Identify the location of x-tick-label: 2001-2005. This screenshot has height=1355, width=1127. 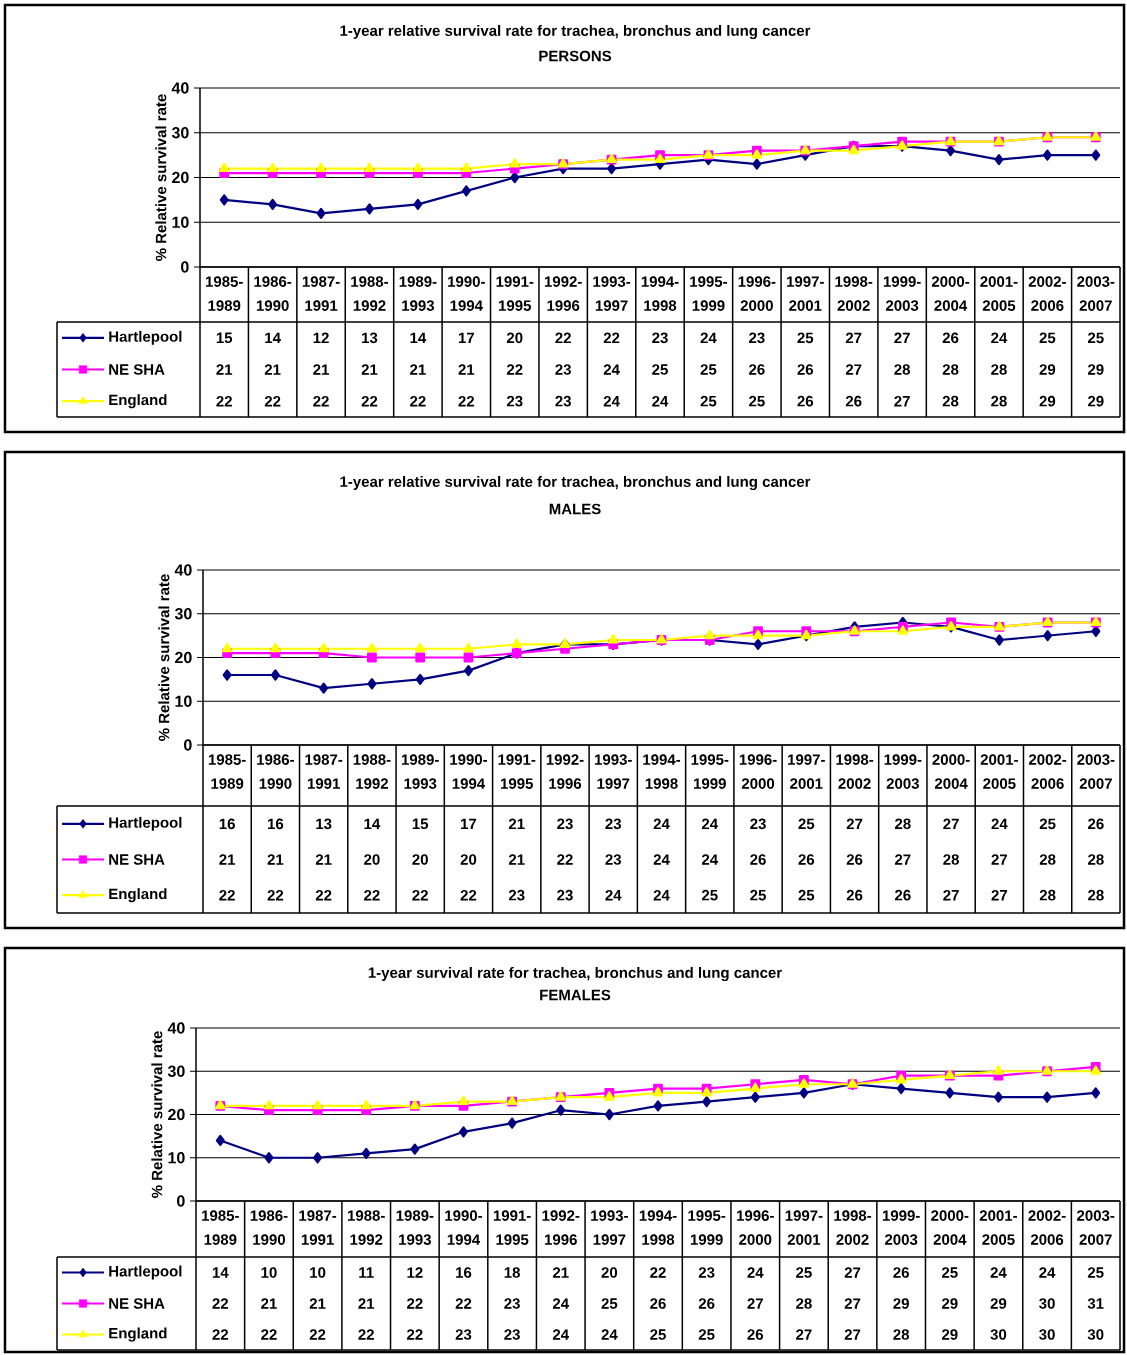
(998, 1227).